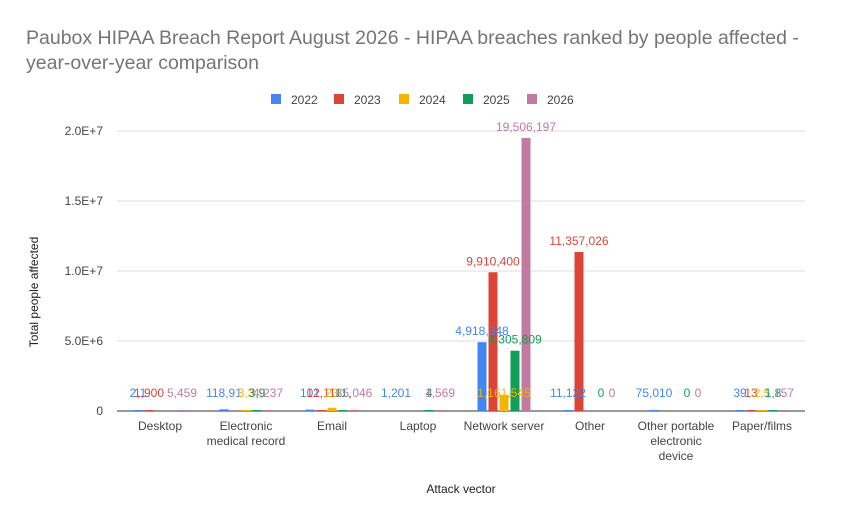 This screenshot has width=846, height=522. Describe the element at coordinates (784, 393) in the screenshot. I see `data-label-2026-7: 157` at that location.